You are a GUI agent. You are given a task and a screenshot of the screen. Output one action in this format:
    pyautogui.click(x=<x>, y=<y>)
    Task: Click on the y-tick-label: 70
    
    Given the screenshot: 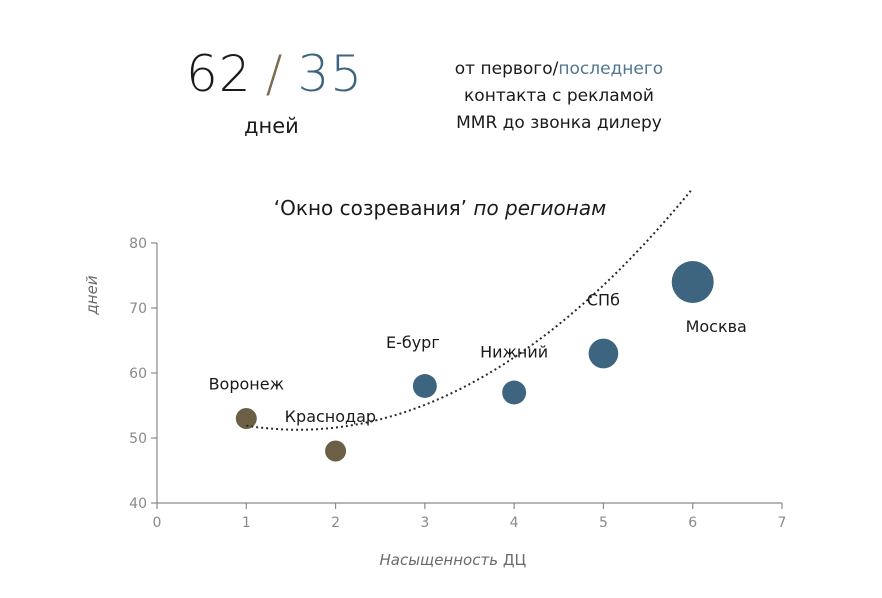 What is the action you would take?
    pyautogui.click(x=138, y=309)
    